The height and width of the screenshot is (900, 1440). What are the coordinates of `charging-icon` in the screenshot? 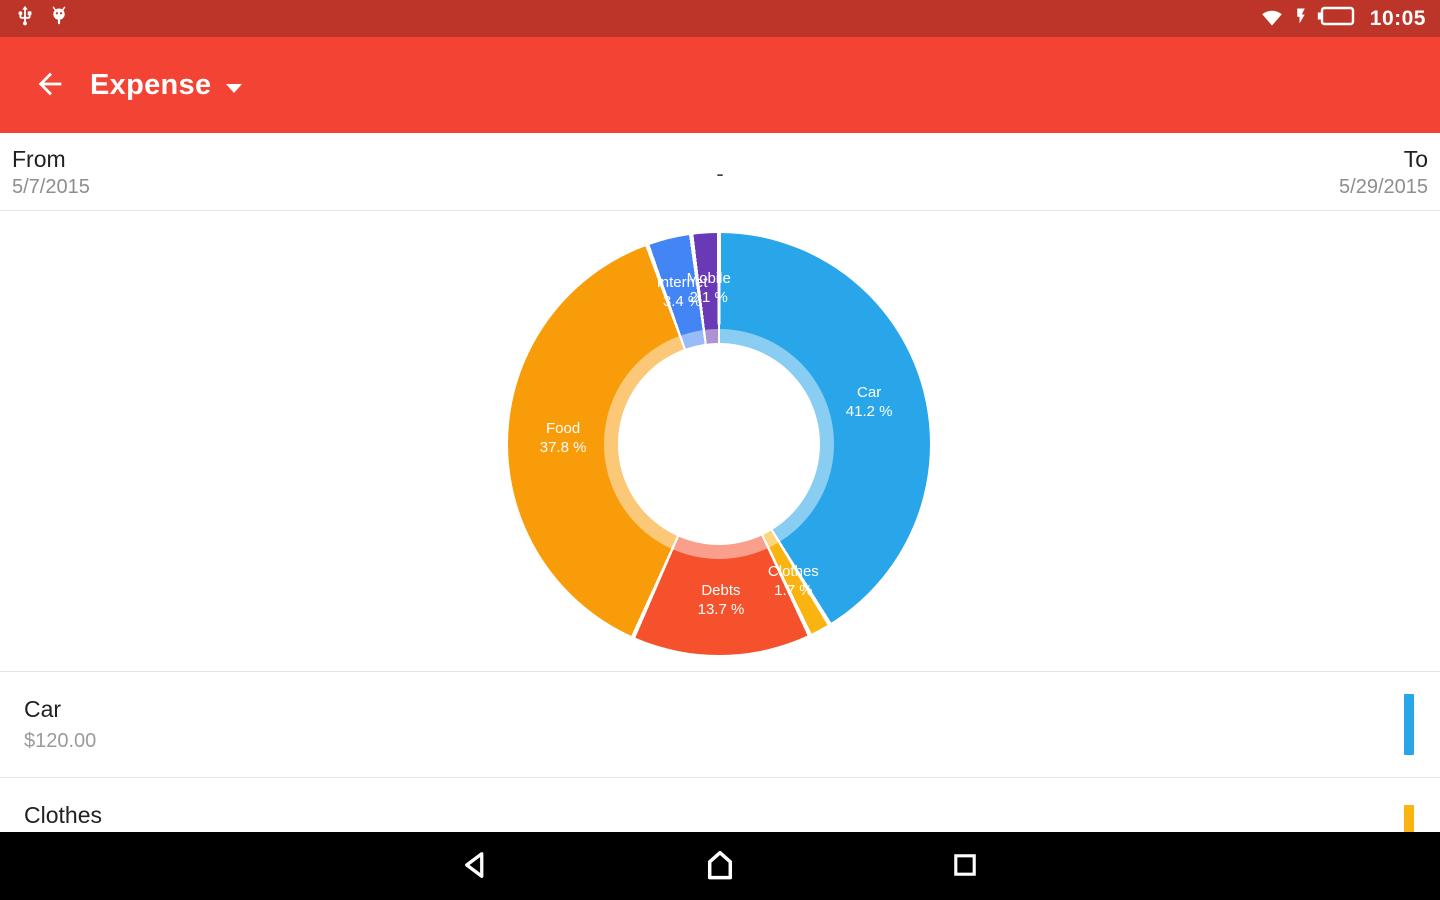 It's located at (1301, 18).